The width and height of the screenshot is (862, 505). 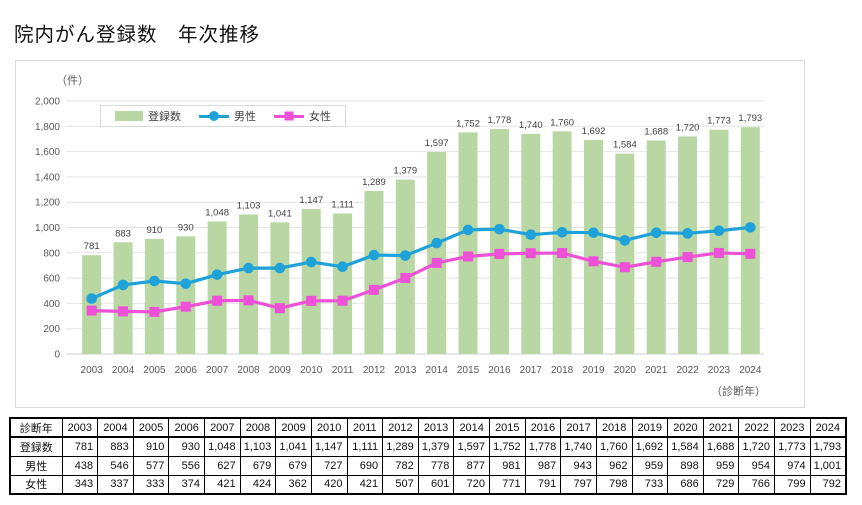 What do you see at coordinates (222, 427) in the screenshot?
I see `table-cell: 2007` at bounding box center [222, 427].